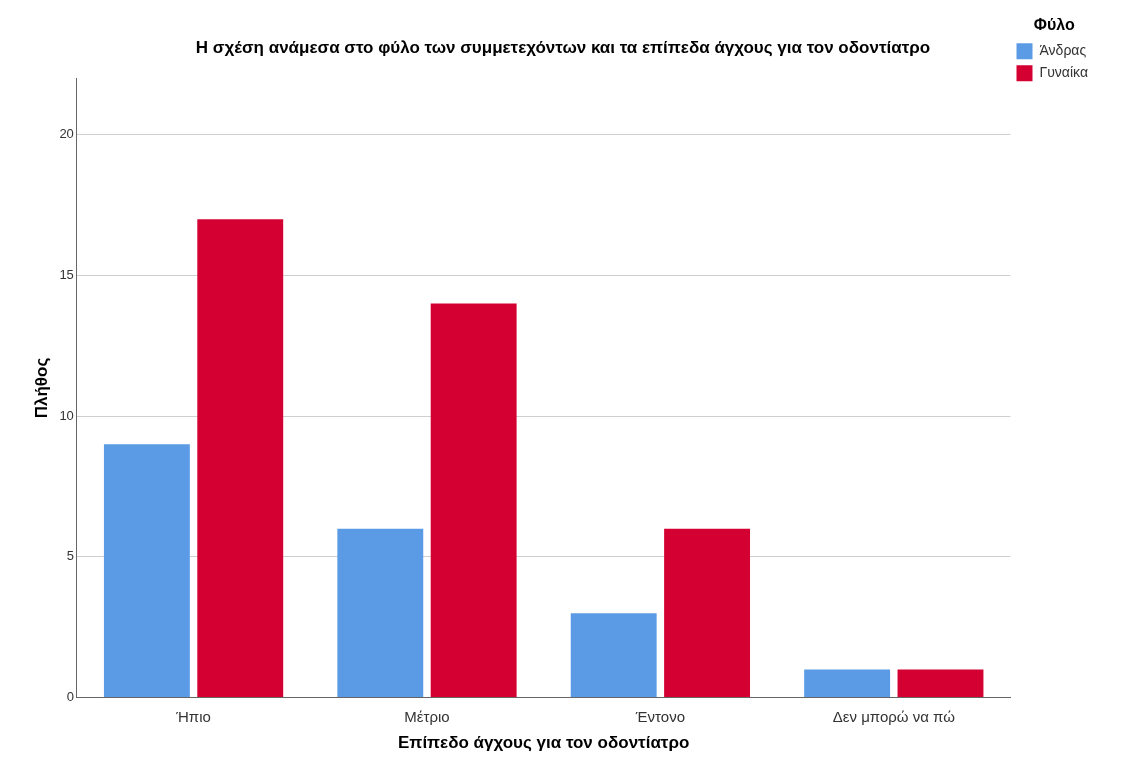 The width and height of the screenshot is (1130, 778). What do you see at coordinates (1064, 72) in the screenshot?
I see `legend-label: Γυναίκα` at bounding box center [1064, 72].